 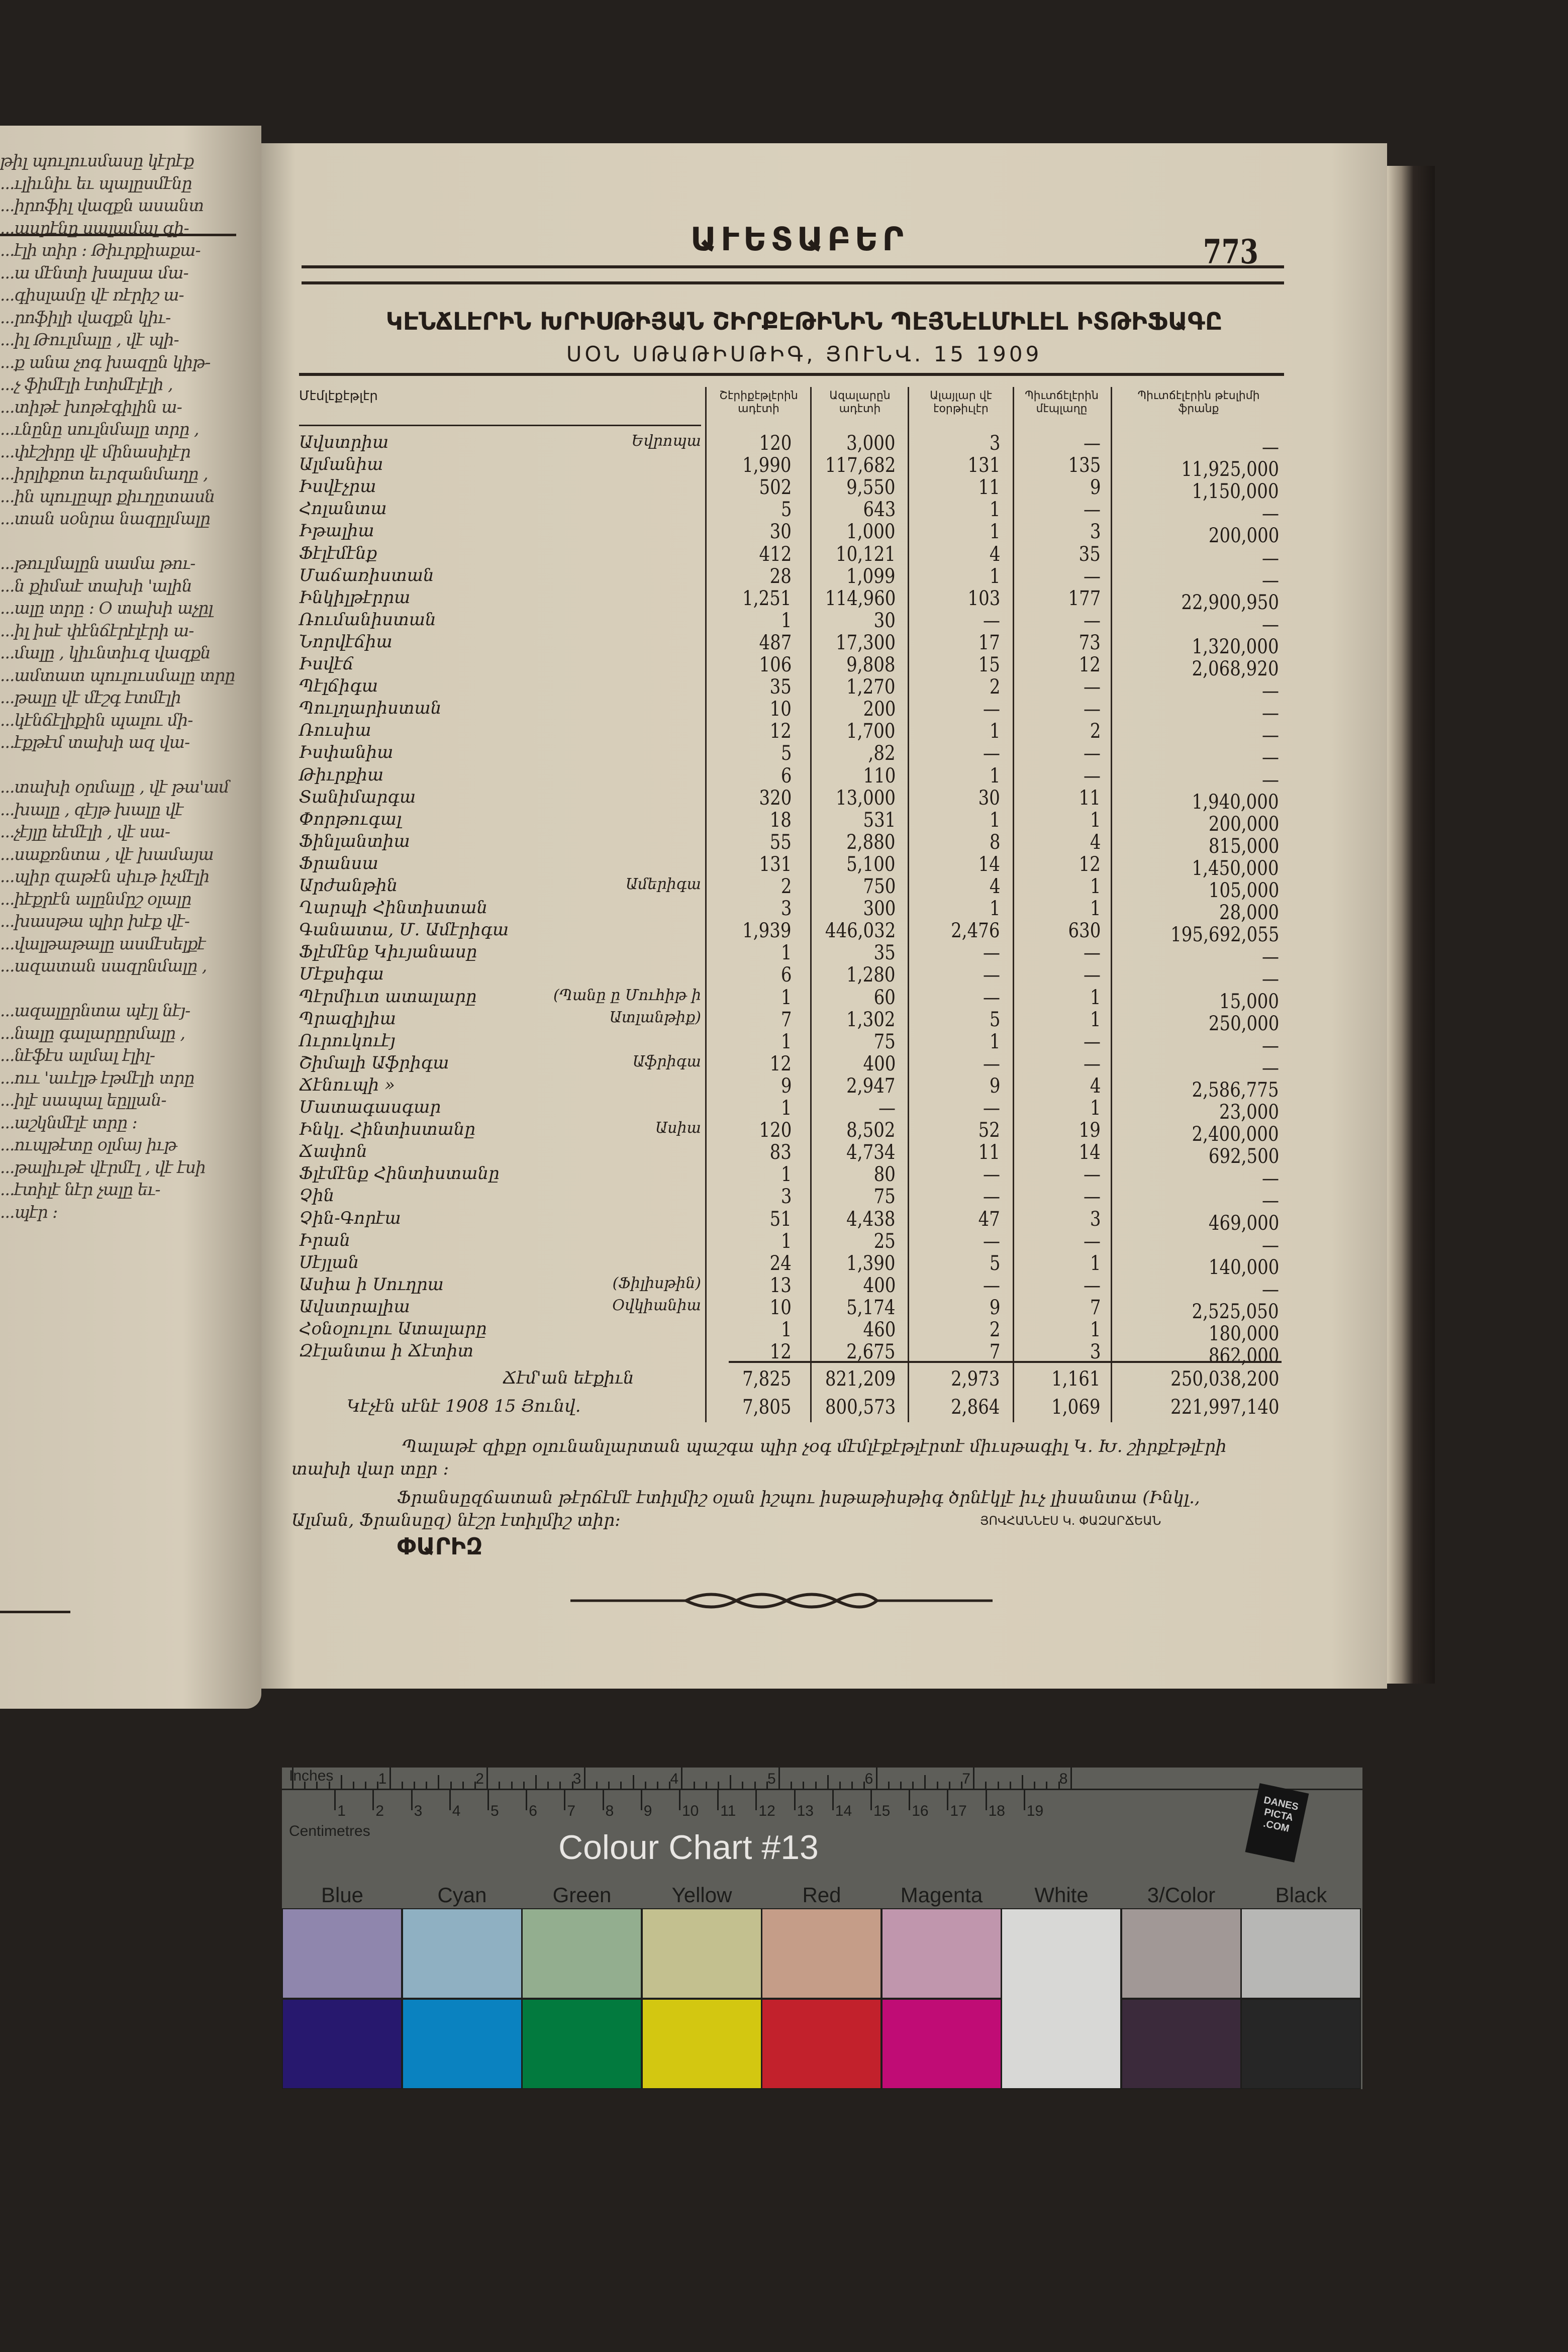 I want to click on table-row: Մաճառիստան 28 1,099 1 — —, so click(x=784, y=579).